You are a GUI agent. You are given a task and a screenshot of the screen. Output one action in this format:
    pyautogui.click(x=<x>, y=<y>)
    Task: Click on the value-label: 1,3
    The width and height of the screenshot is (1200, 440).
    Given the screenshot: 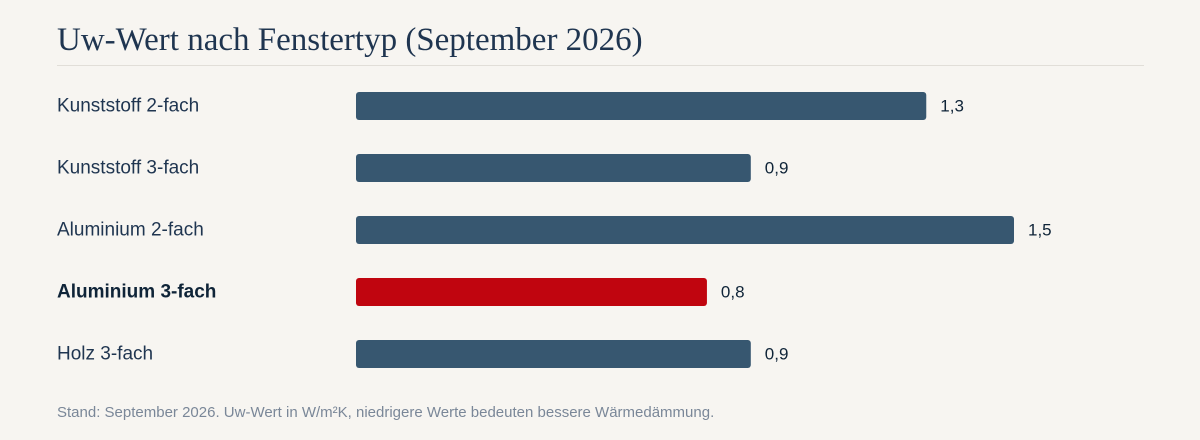 What is the action you would take?
    pyautogui.click(x=952, y=106)
    